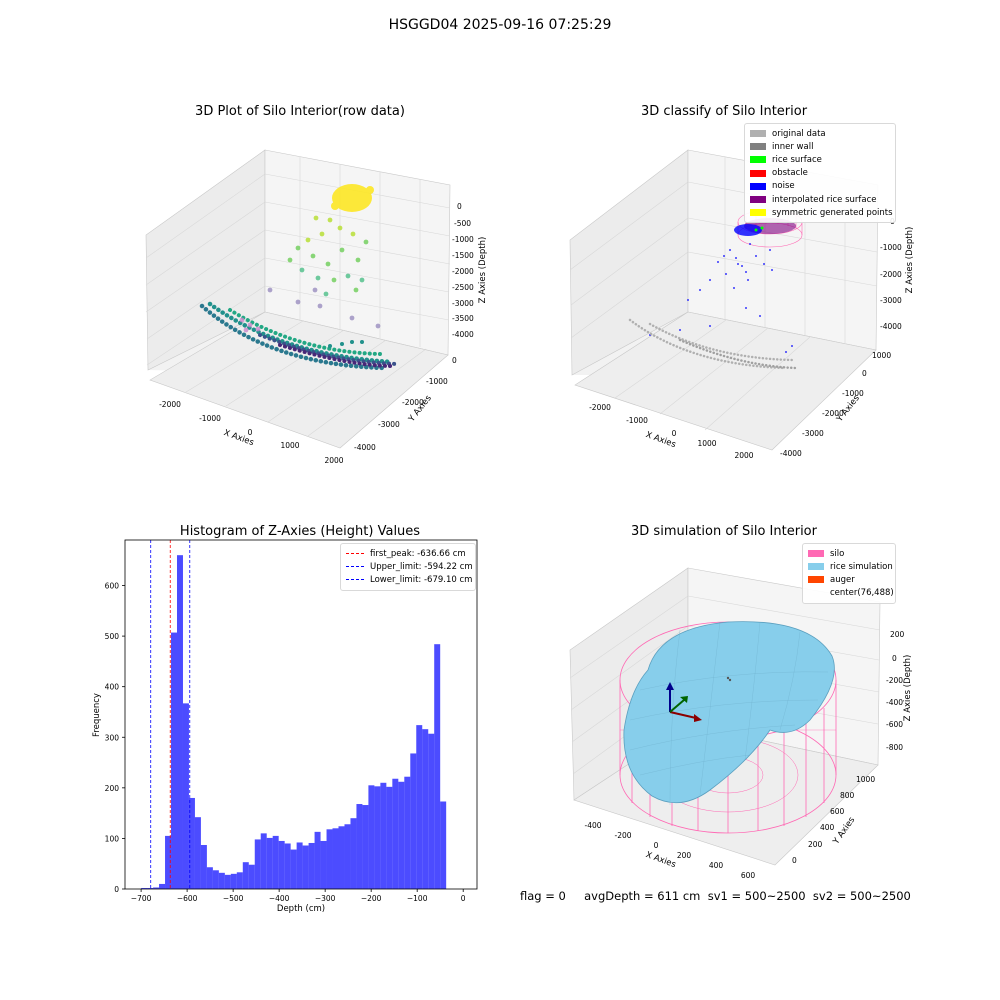 Image resolution: width=1000 pixels, height=1000 pixels. Describe the element at coordinates (864, 373) in the screenshot. I see `p2-ytick: 0` at that location.